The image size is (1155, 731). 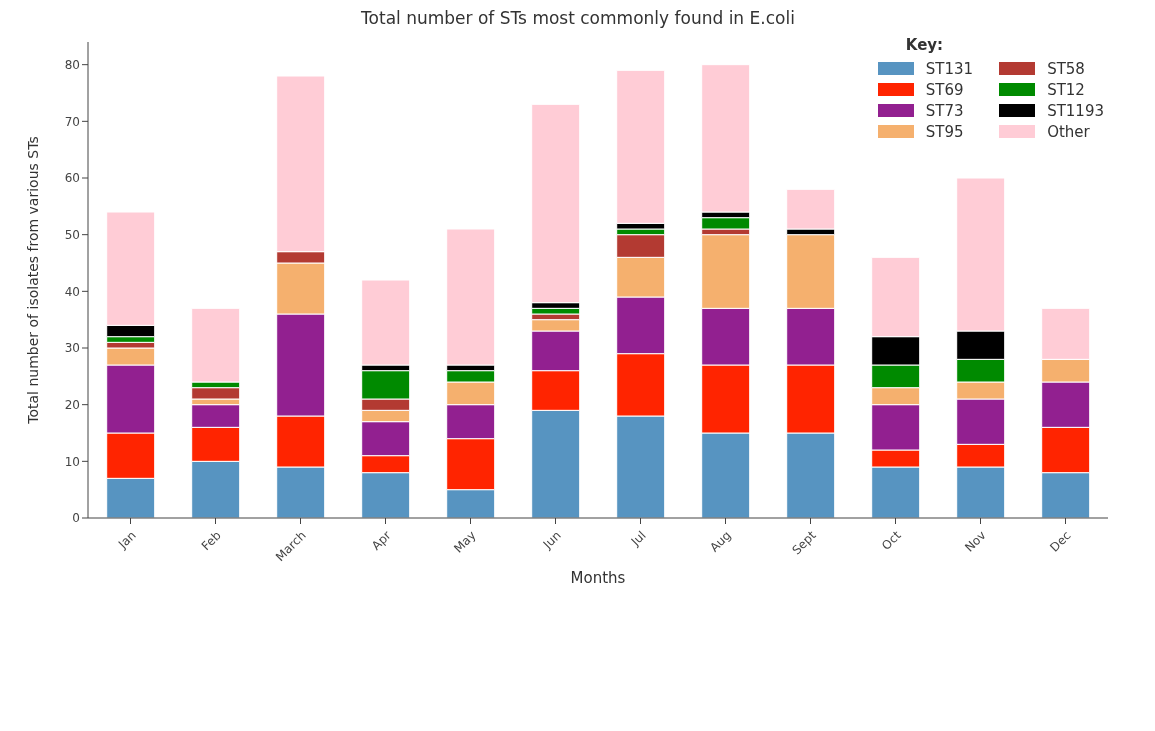 What do you see at coordinates (891, 540) in the screenshot?
I see `x-tick-label: Oct` at bounding box center [891, 540].